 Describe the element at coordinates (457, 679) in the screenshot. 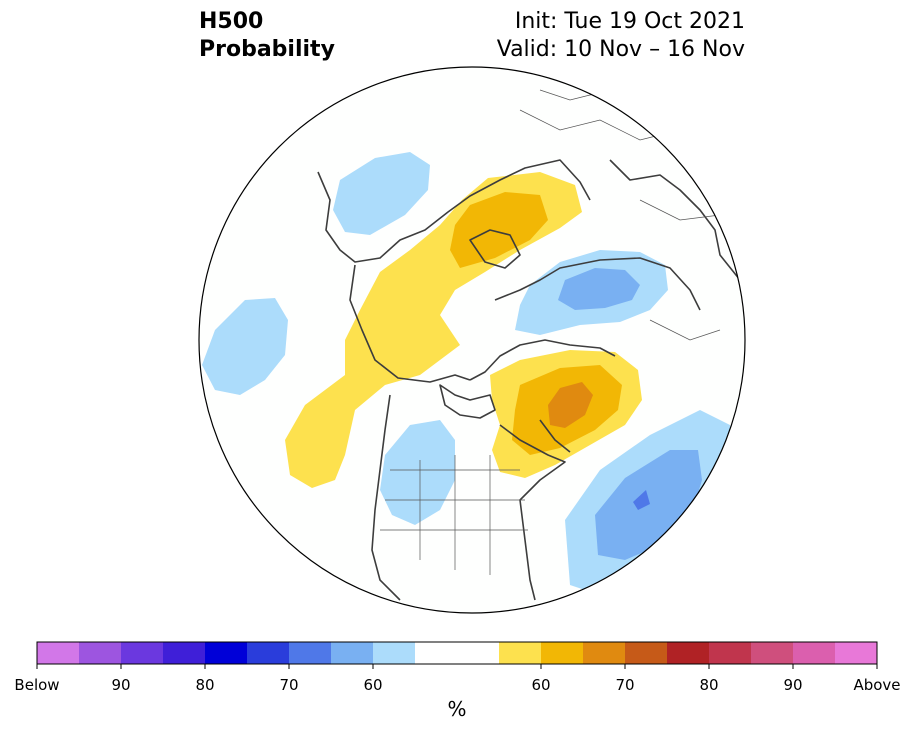

I see `colorbar-ticks: Below 90 80 70 60 60 70 80 90 Above` at that location.